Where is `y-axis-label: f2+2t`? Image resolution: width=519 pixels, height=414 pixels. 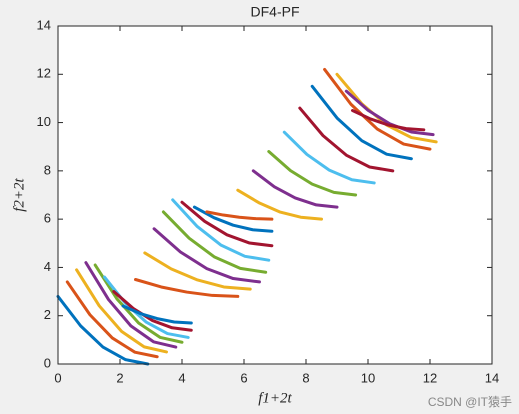
y-axis-label: f2+2t is located at coordinates (19, 194).